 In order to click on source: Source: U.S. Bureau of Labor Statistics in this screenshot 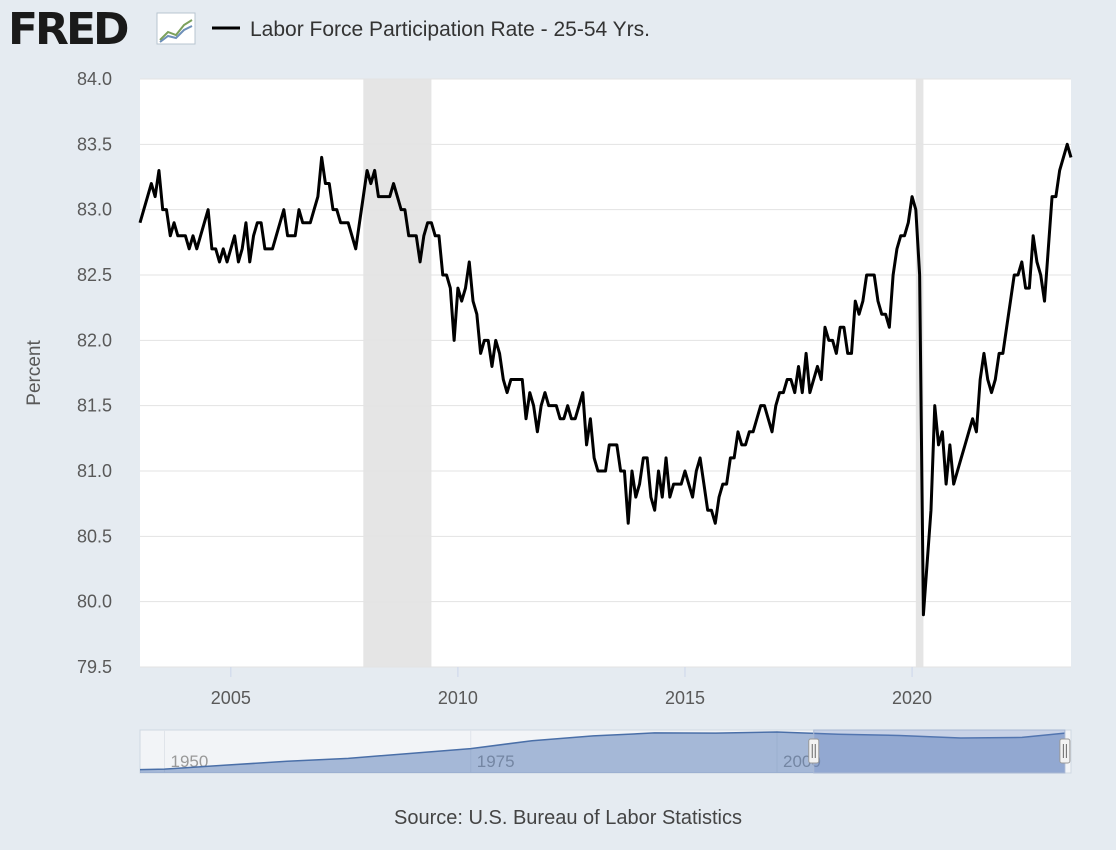, I will do `click(568, 818)`.